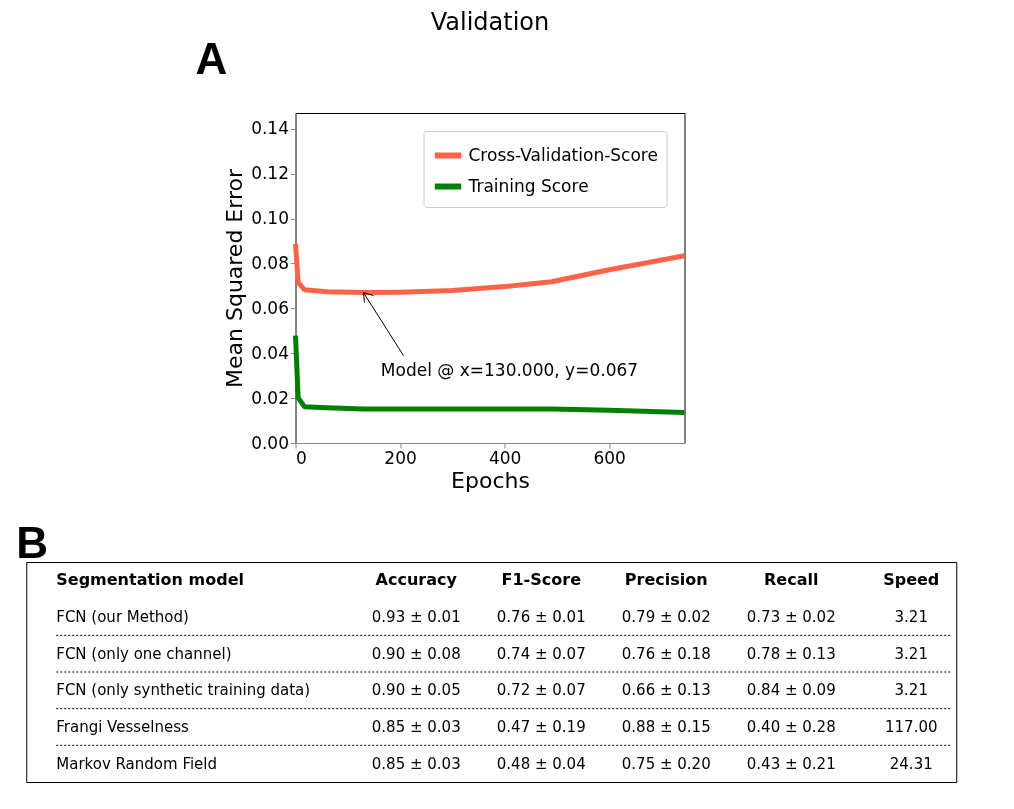 The width and height of the screenshot is (1014, 809). Describe the element at coordinates (791, 690) in the screenshot. I see `text: 0.84 ± 0.09` at that location.